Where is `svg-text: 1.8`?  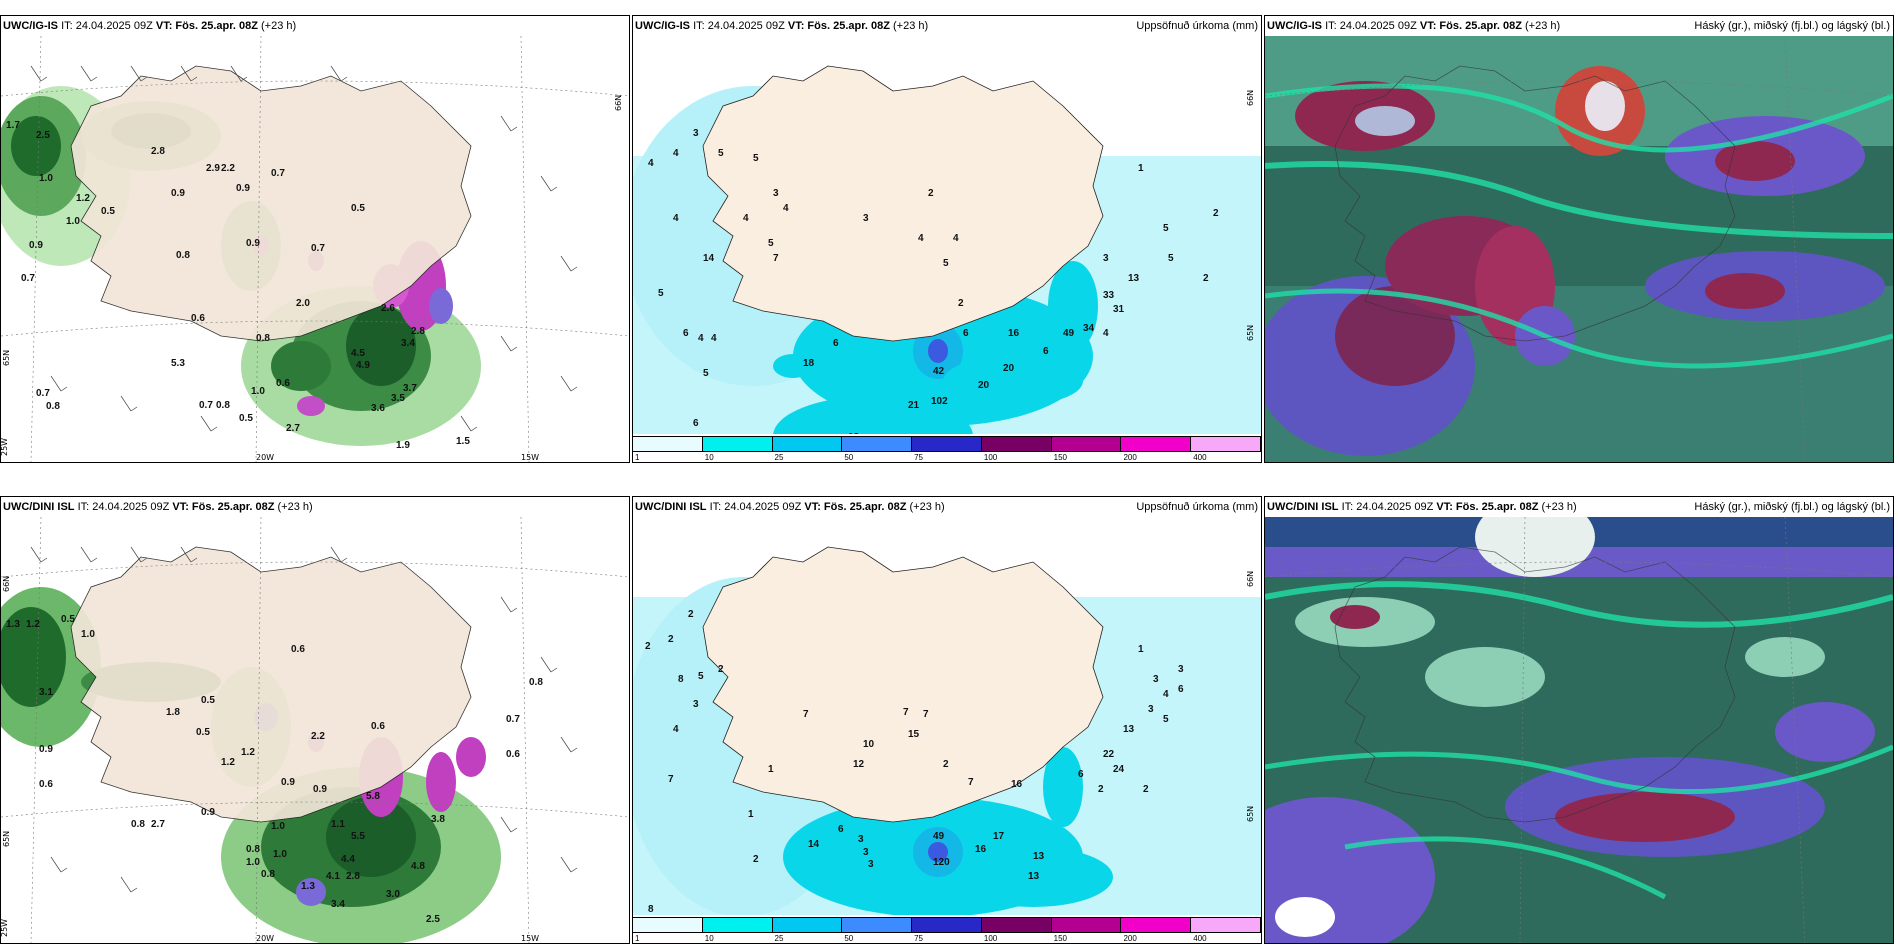
svg-text: 1.8 is located at coordinates (173, 712).